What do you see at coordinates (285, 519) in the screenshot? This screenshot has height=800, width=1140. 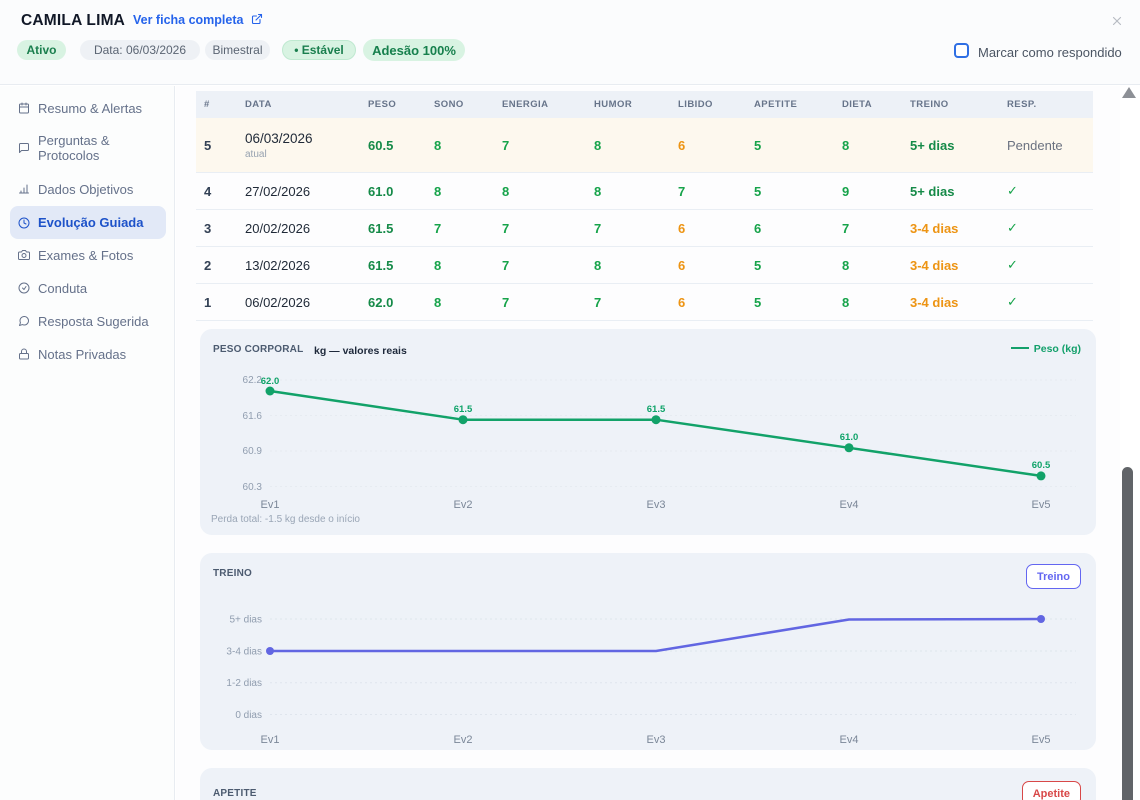 I see `svg-text:Perda total: -1.5 kg desde o i: Perda total: -1.5 kg desde o início` at bounding box center [285, 519].